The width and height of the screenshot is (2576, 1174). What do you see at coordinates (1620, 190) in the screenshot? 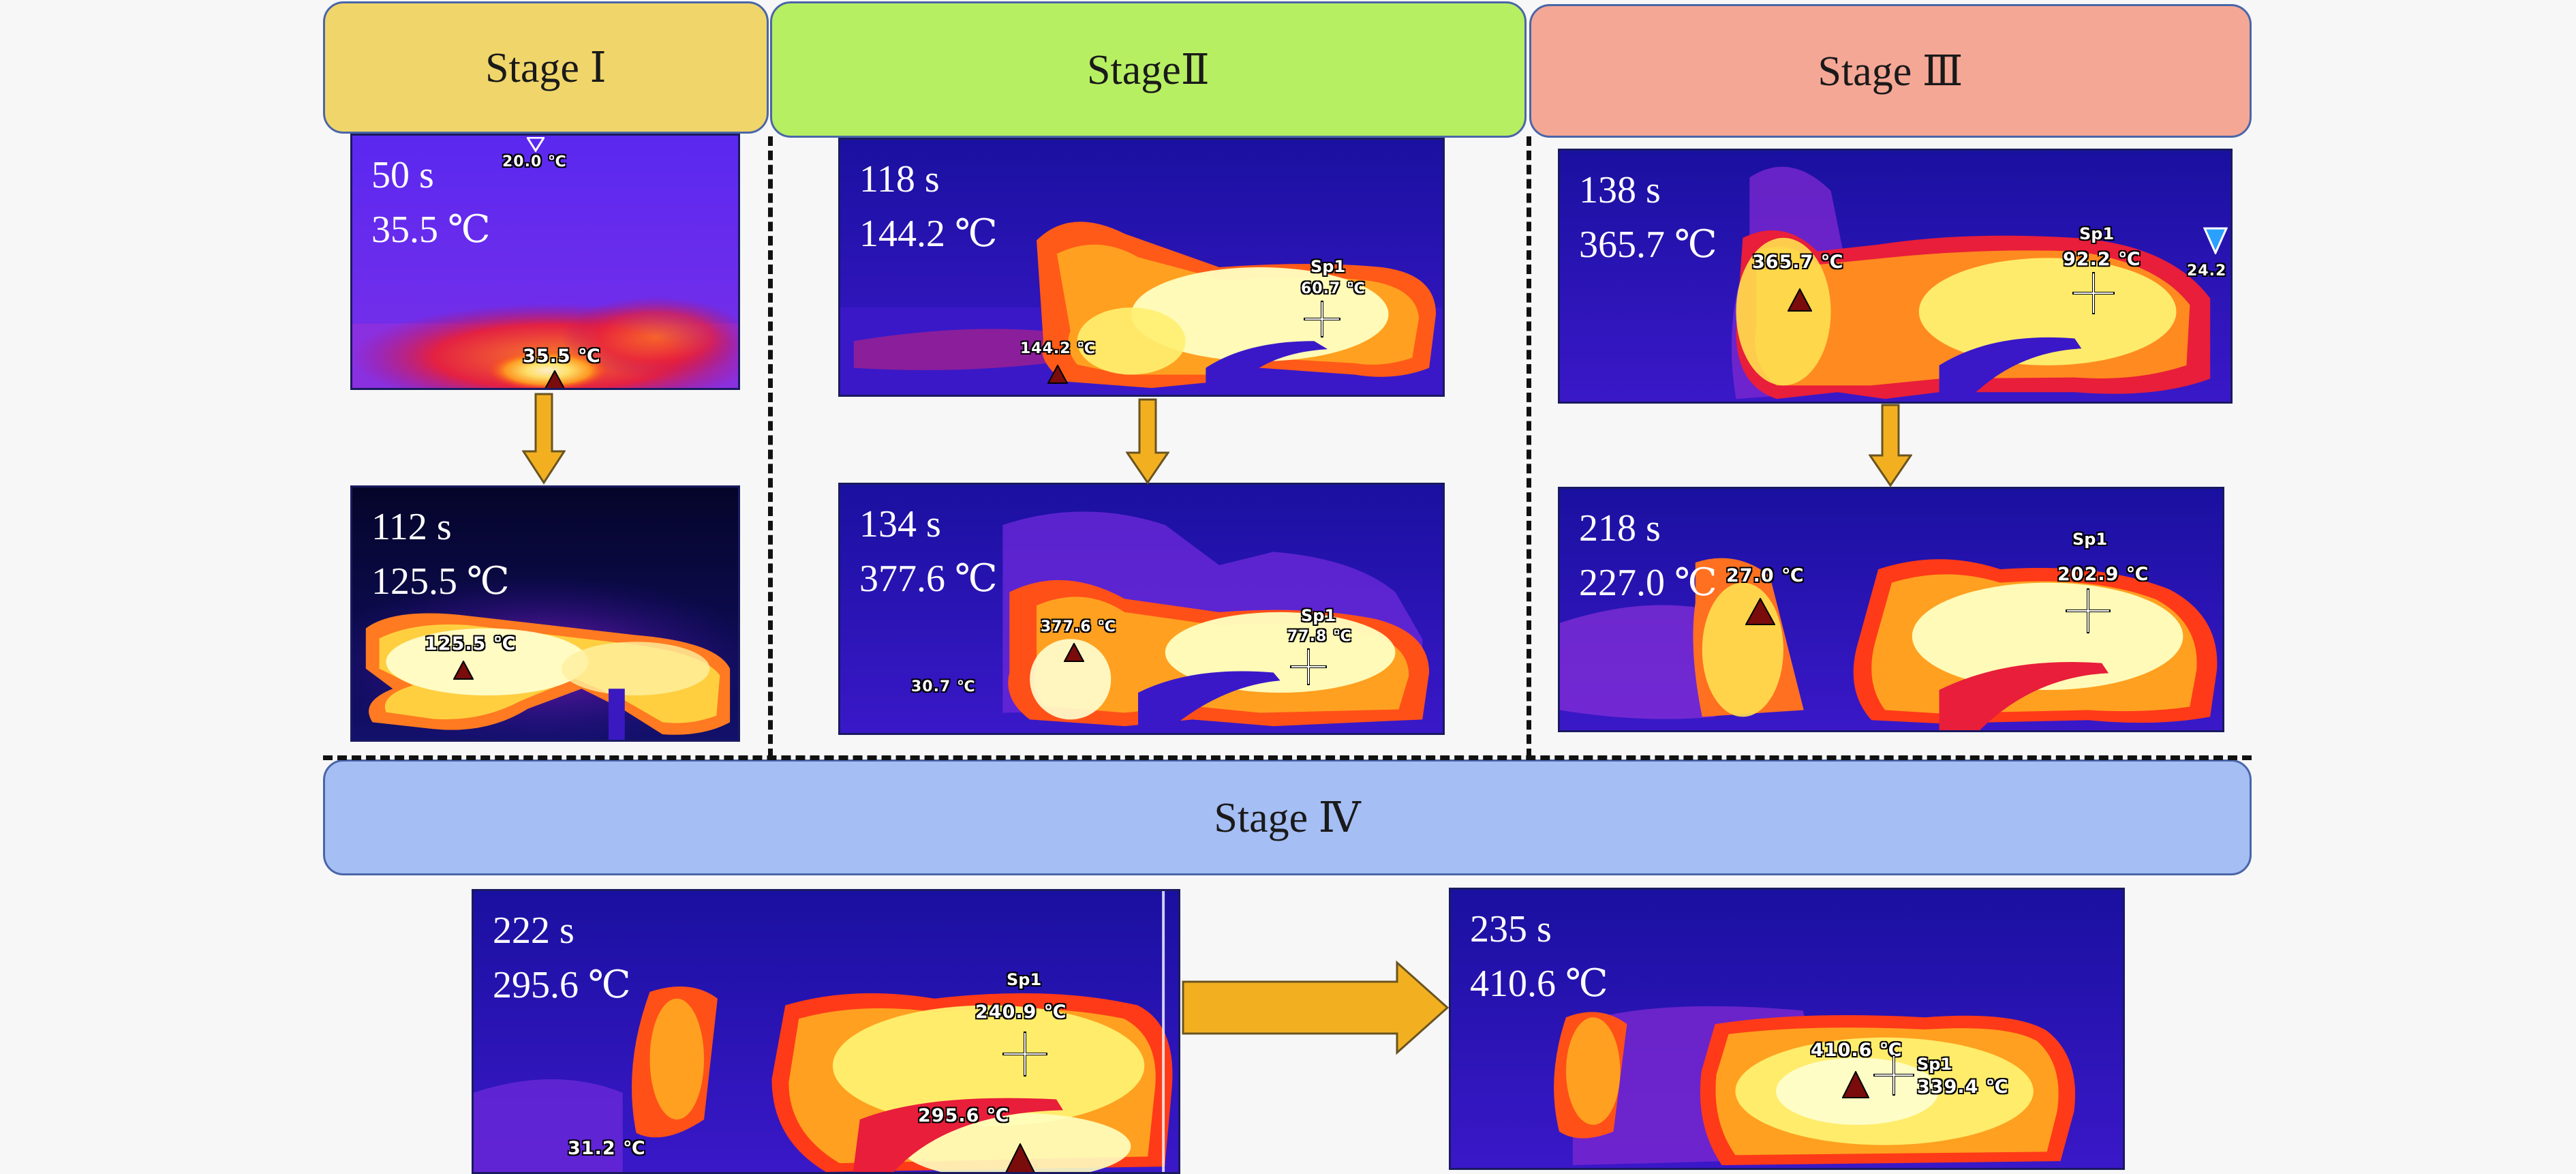
I see `time-label: 138 s` at bounding box center [1620, 190].